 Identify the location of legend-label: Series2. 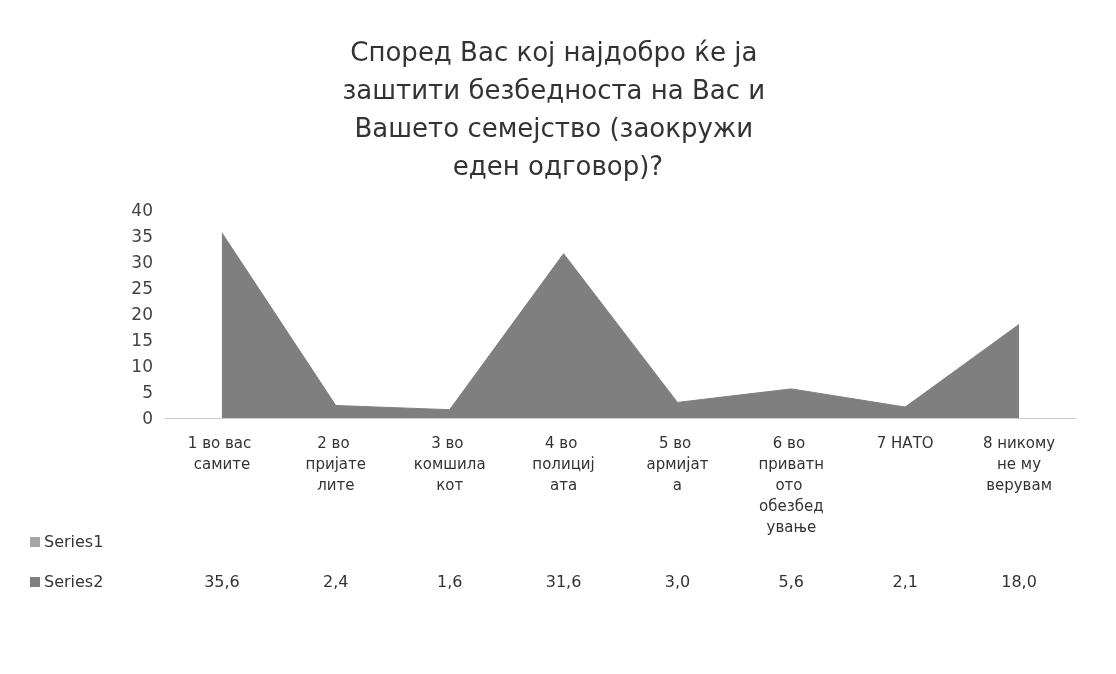
(73, 581).